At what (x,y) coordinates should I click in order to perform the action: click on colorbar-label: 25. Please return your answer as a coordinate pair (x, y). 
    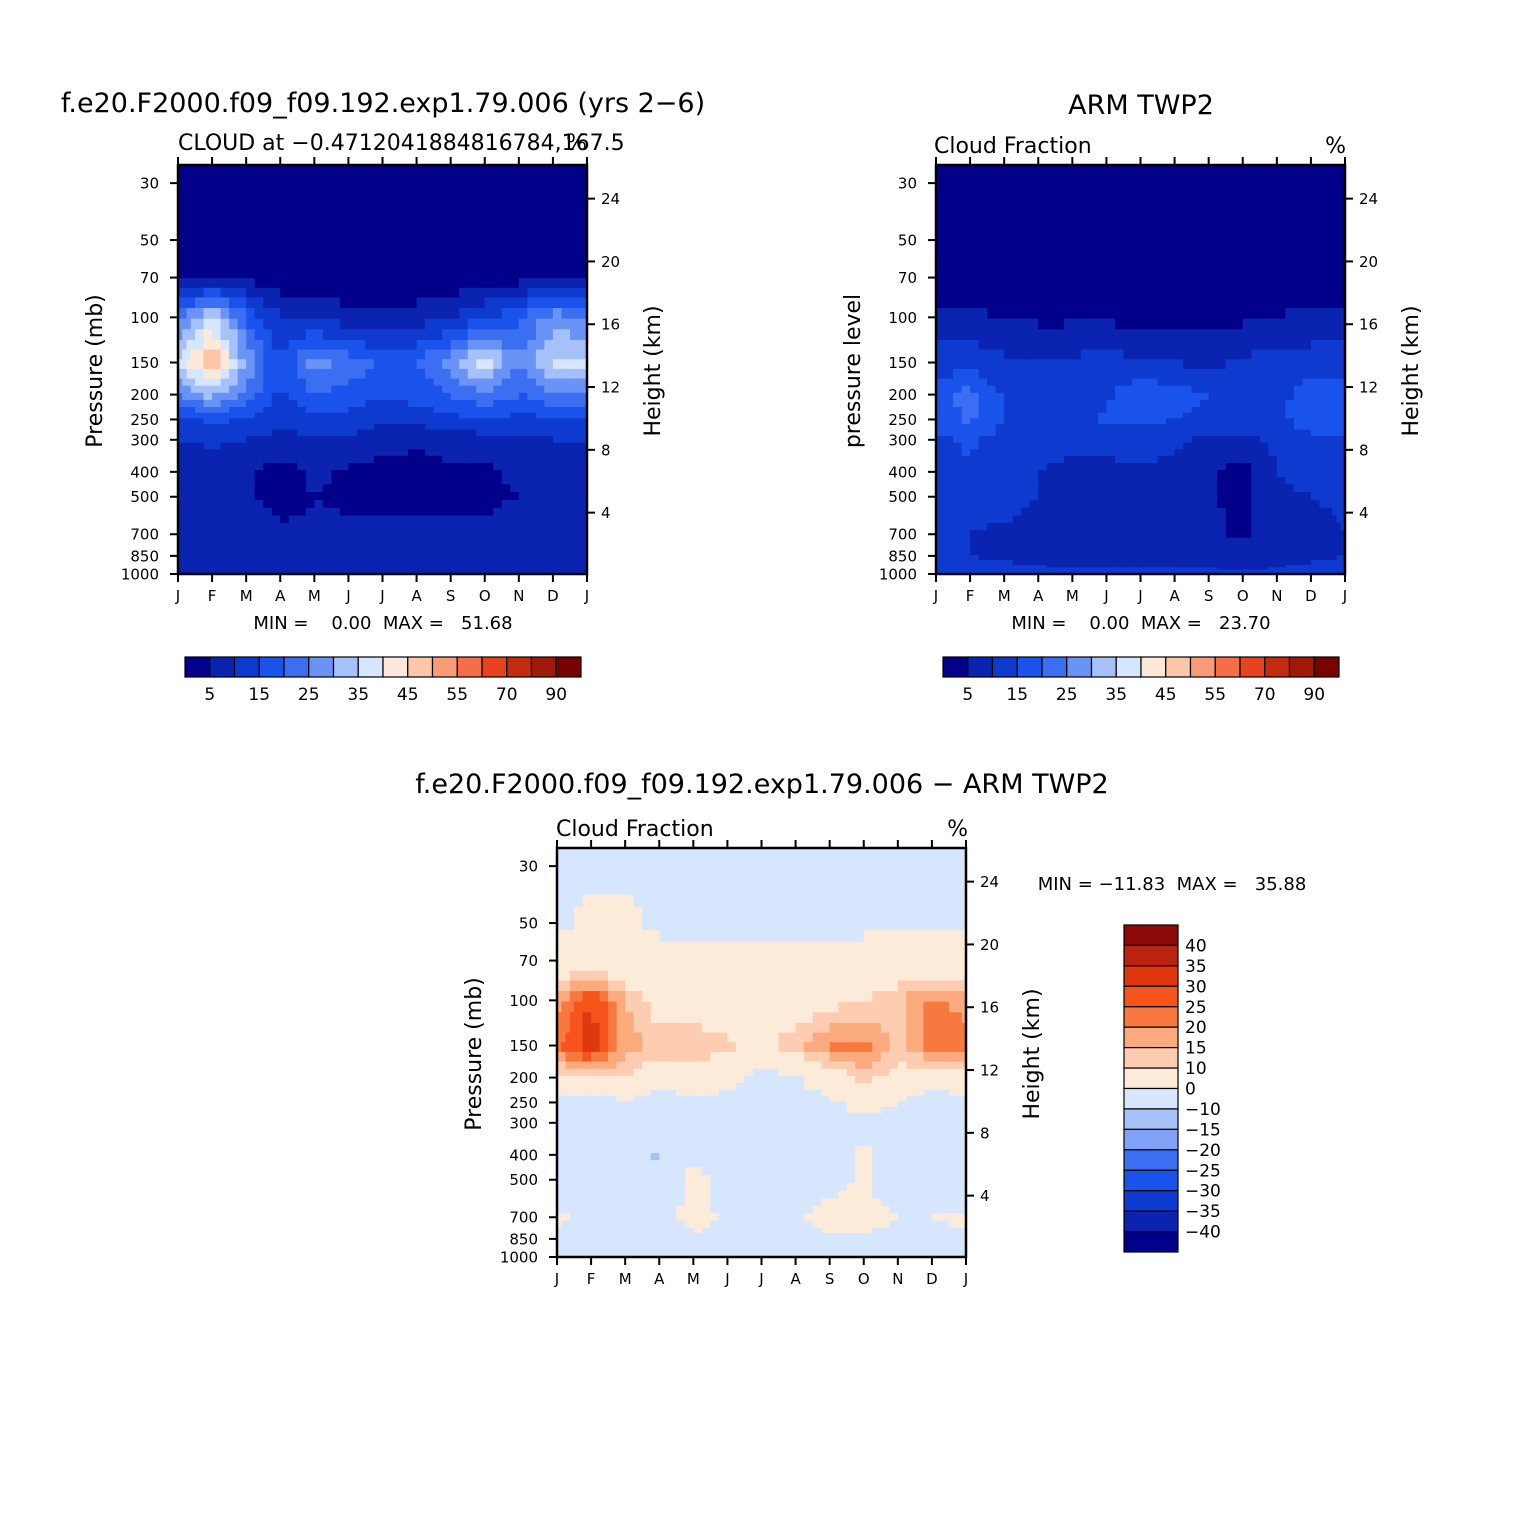
    Looking at the image, I should click on (309, 695).